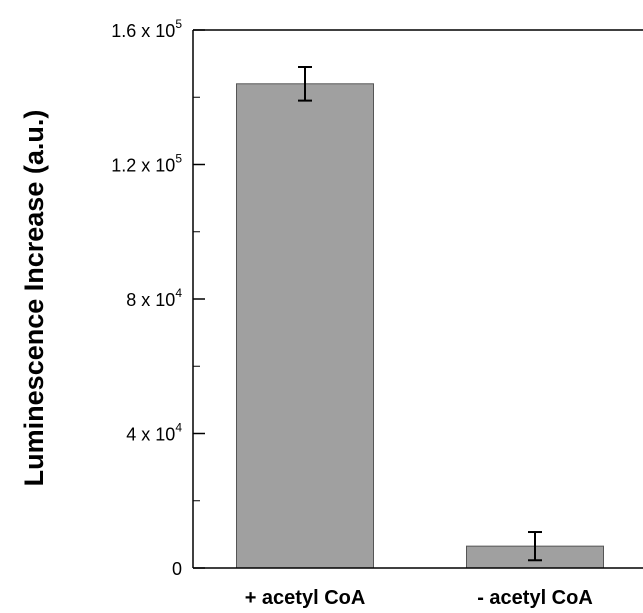 The width and height of the screenshot is (643, 613). Describe the element at coordinates (146, 164) in the screenshot. I see `y-tick-label: 1.2 x 10⁵` at that location.